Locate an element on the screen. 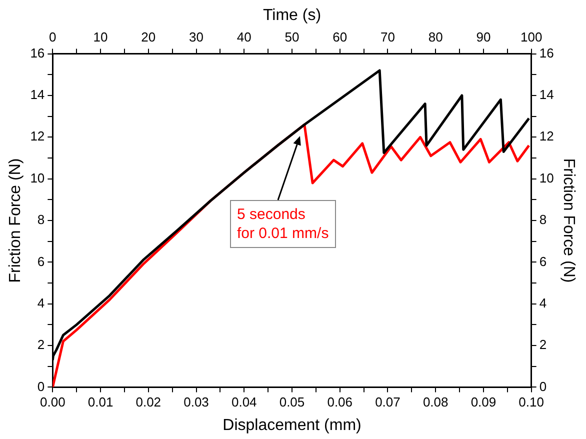 The image size is (586, 439). y2-tick-label: 6 is located at coordinates (543, 261).